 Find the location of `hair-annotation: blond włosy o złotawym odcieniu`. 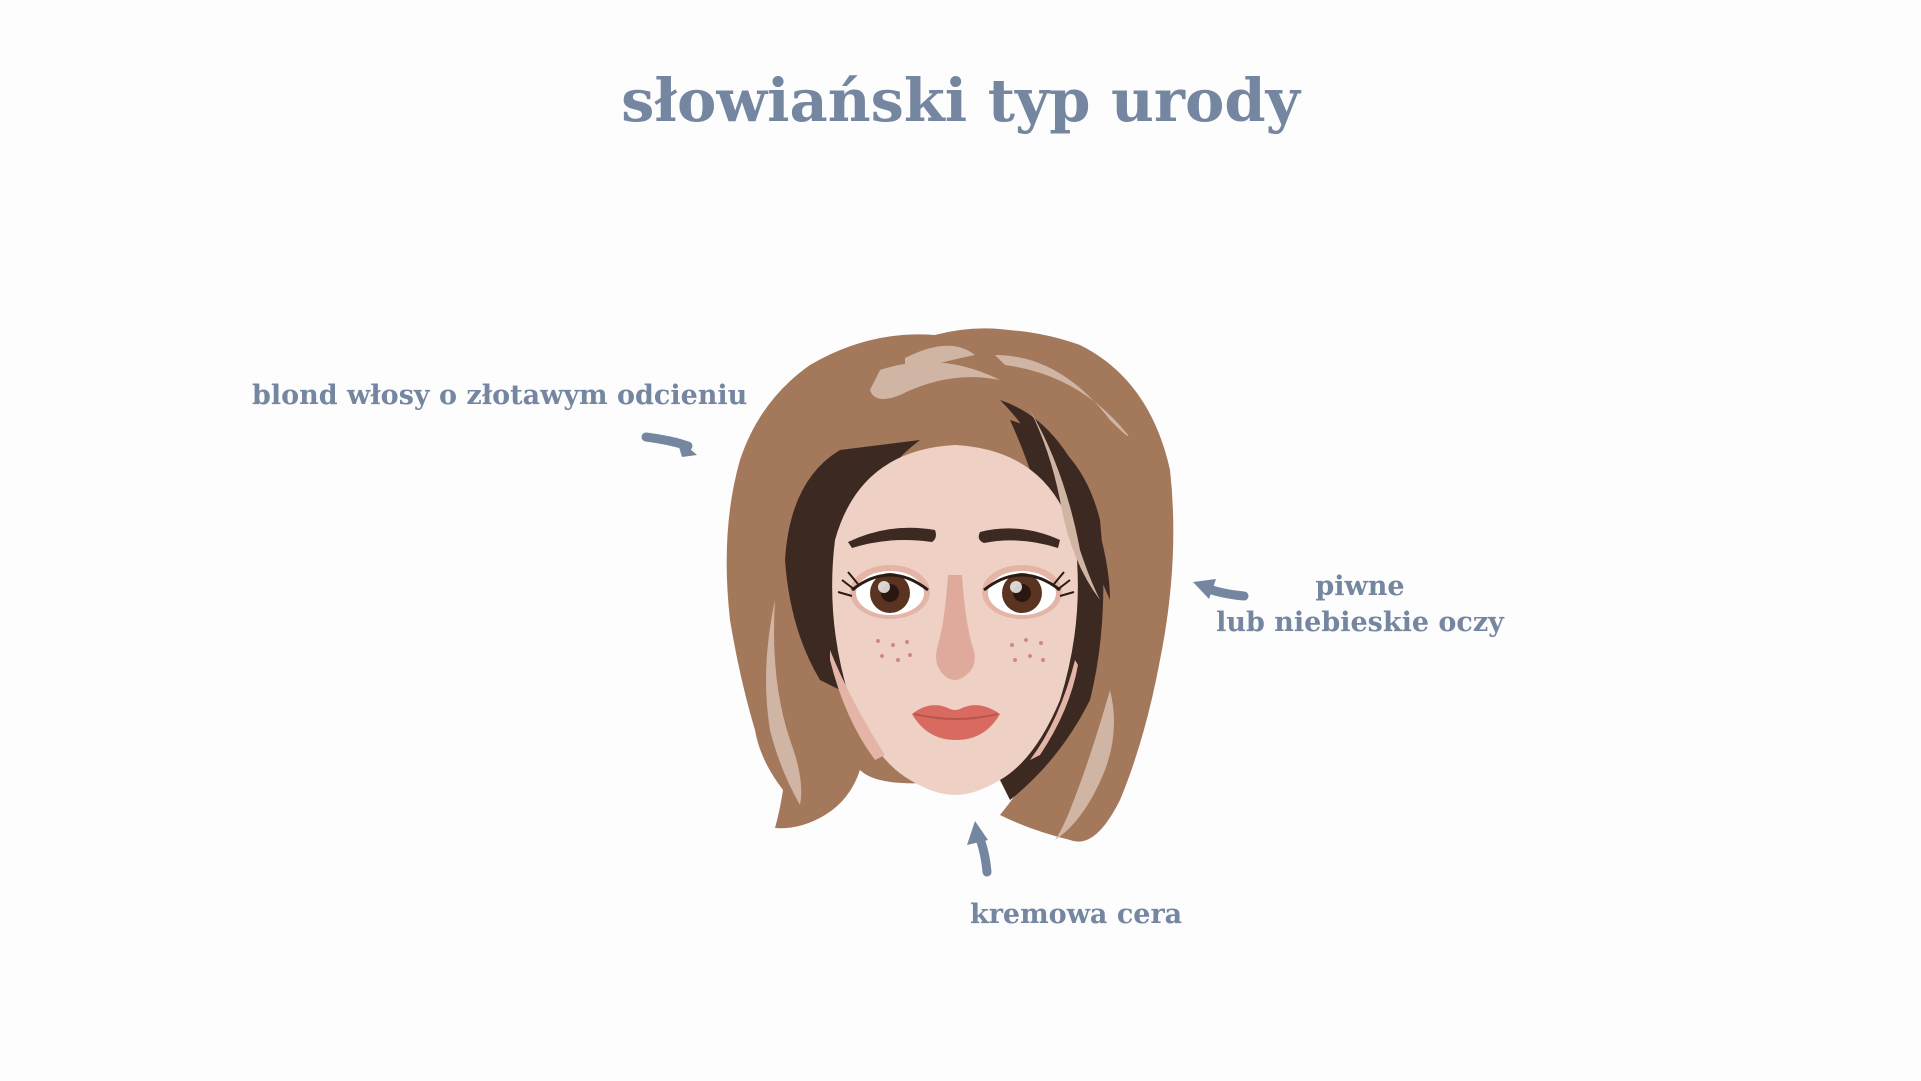

hair-annotation: blond włosy o złotawym odcieniu is located at coordinates (500, 395).